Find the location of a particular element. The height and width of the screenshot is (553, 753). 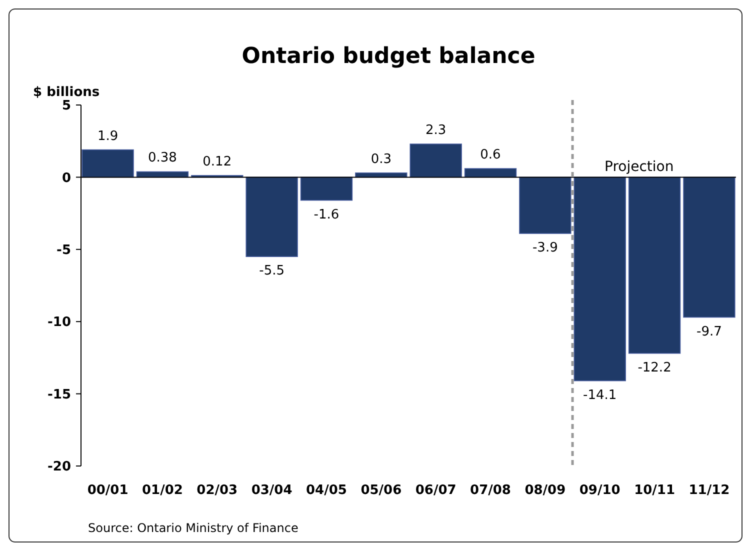

data-label: 0.12 is located at coordinates (217, 162).